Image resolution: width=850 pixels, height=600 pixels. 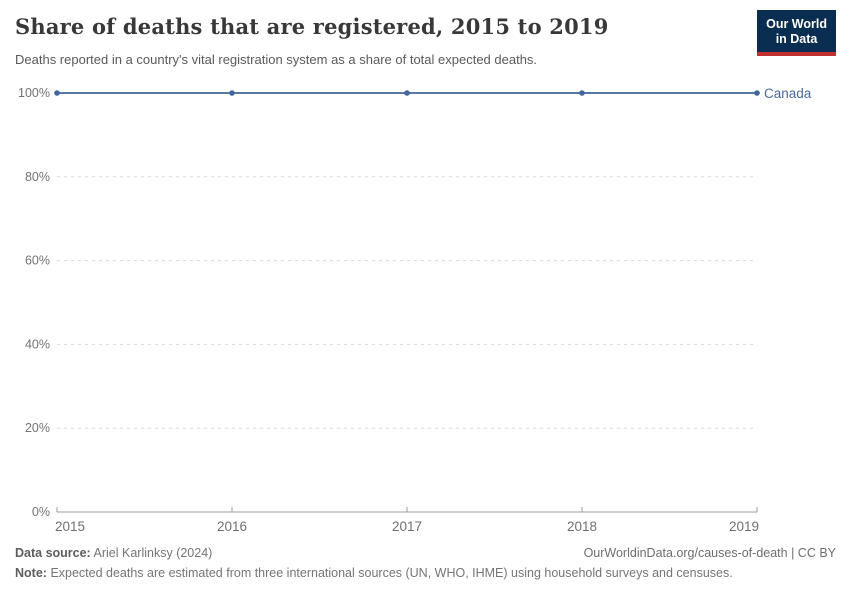 I want to click on owid-logo-line2: in Data, so click(x=796, y=39).